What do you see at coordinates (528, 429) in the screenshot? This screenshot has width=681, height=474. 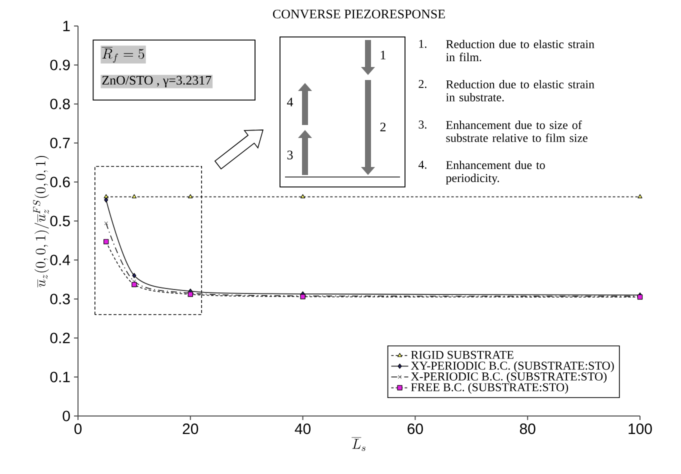 I see `x-tick-label: 80` at bounding box center [528, 429].